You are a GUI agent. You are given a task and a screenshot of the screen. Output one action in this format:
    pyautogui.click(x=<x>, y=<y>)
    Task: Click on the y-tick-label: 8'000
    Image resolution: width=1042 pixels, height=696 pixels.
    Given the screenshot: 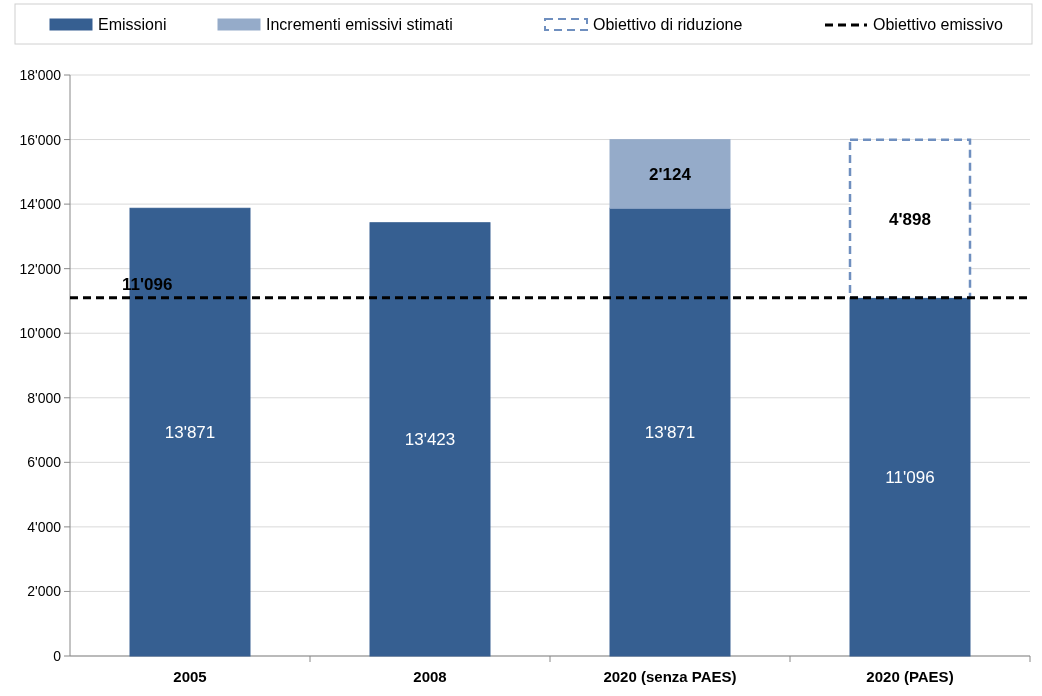 What is the action you would take?
    pyautogui.click(x=44, y=397)
    